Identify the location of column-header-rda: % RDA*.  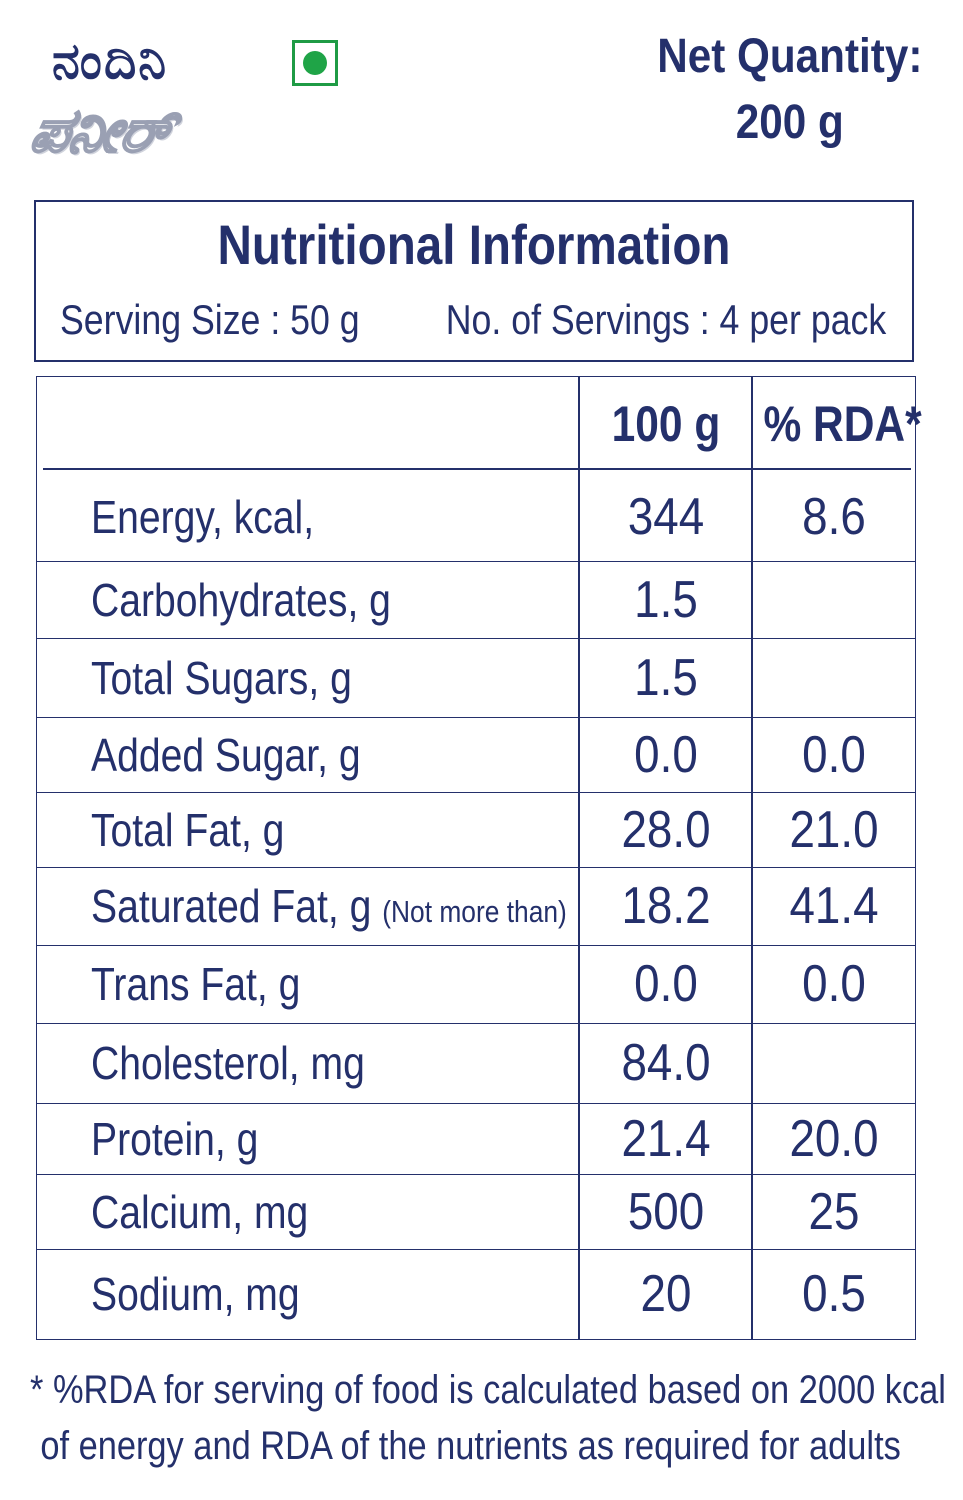
(842, 424).